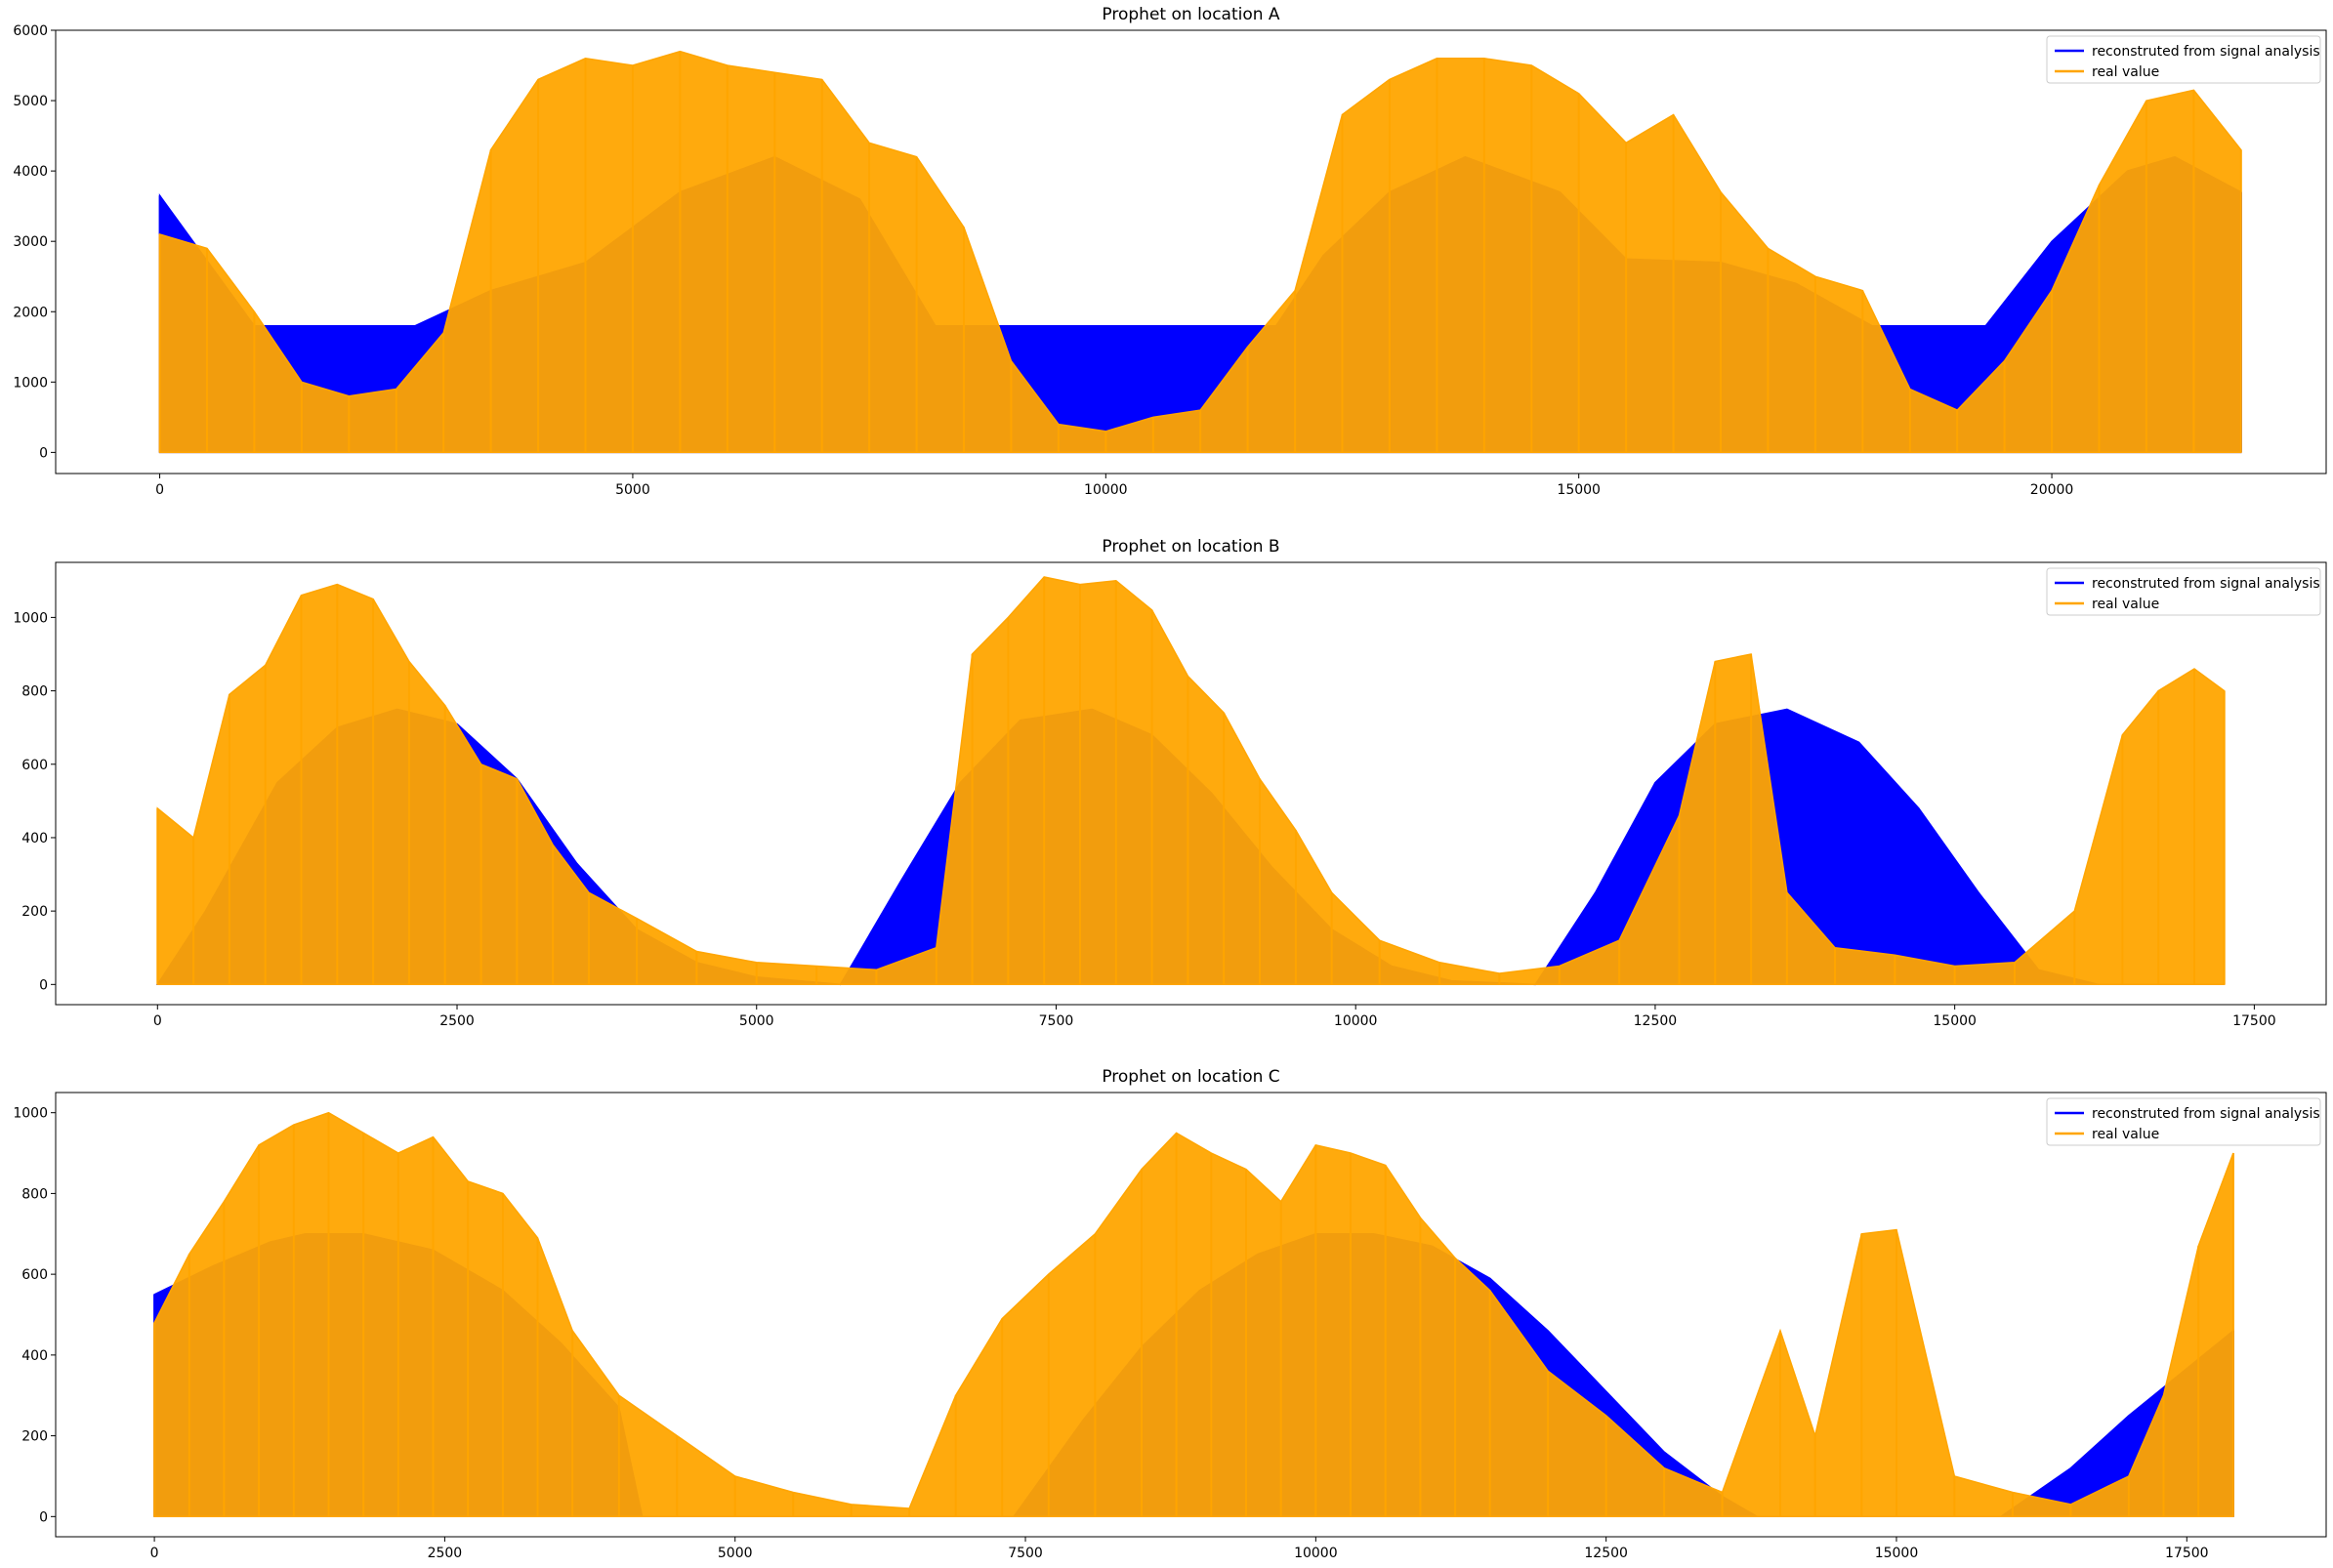 The image size is (2333, 1568). Describe the element at coordinates (30, 172) in the screenshot. I see `y-tick-label: 4000` at that location.